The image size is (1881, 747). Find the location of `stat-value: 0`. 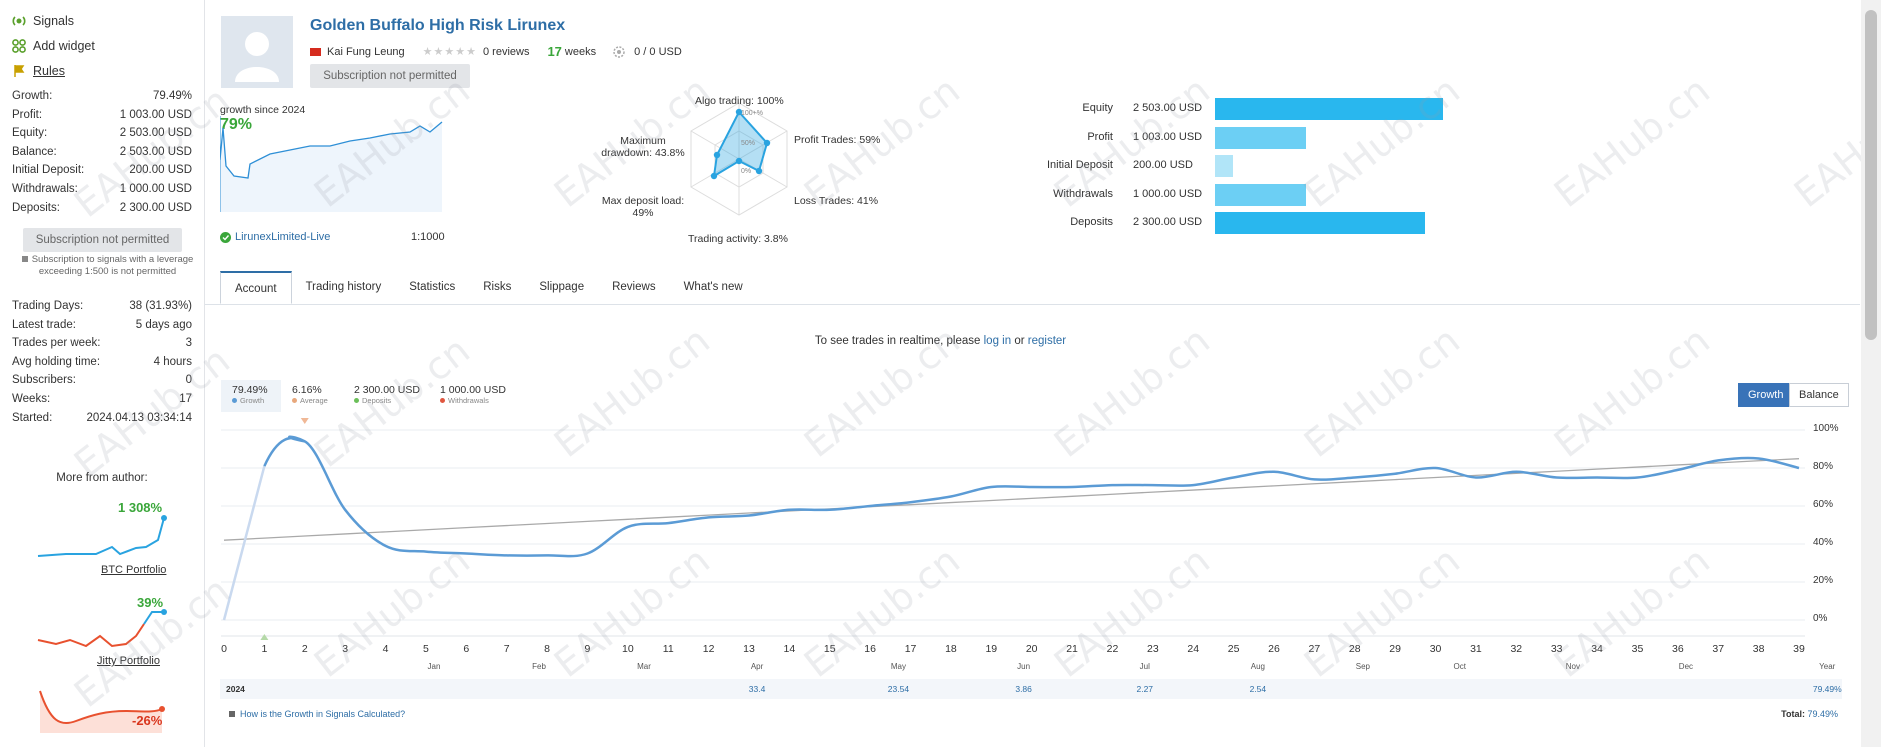

stat-value: 0 is located at coordinates (188, 380).